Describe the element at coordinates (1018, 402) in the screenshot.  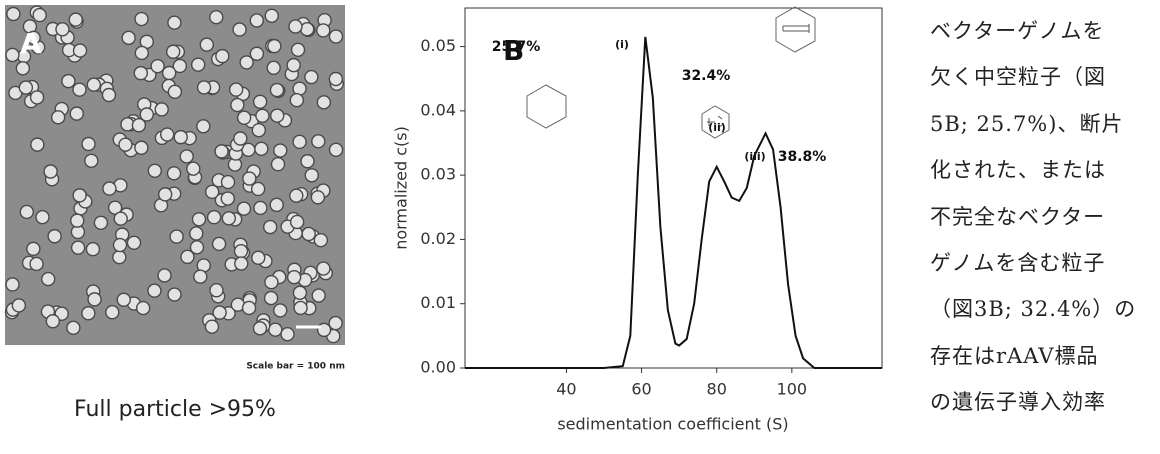
I see `text-line: の遺伝子導入効率` at that location.